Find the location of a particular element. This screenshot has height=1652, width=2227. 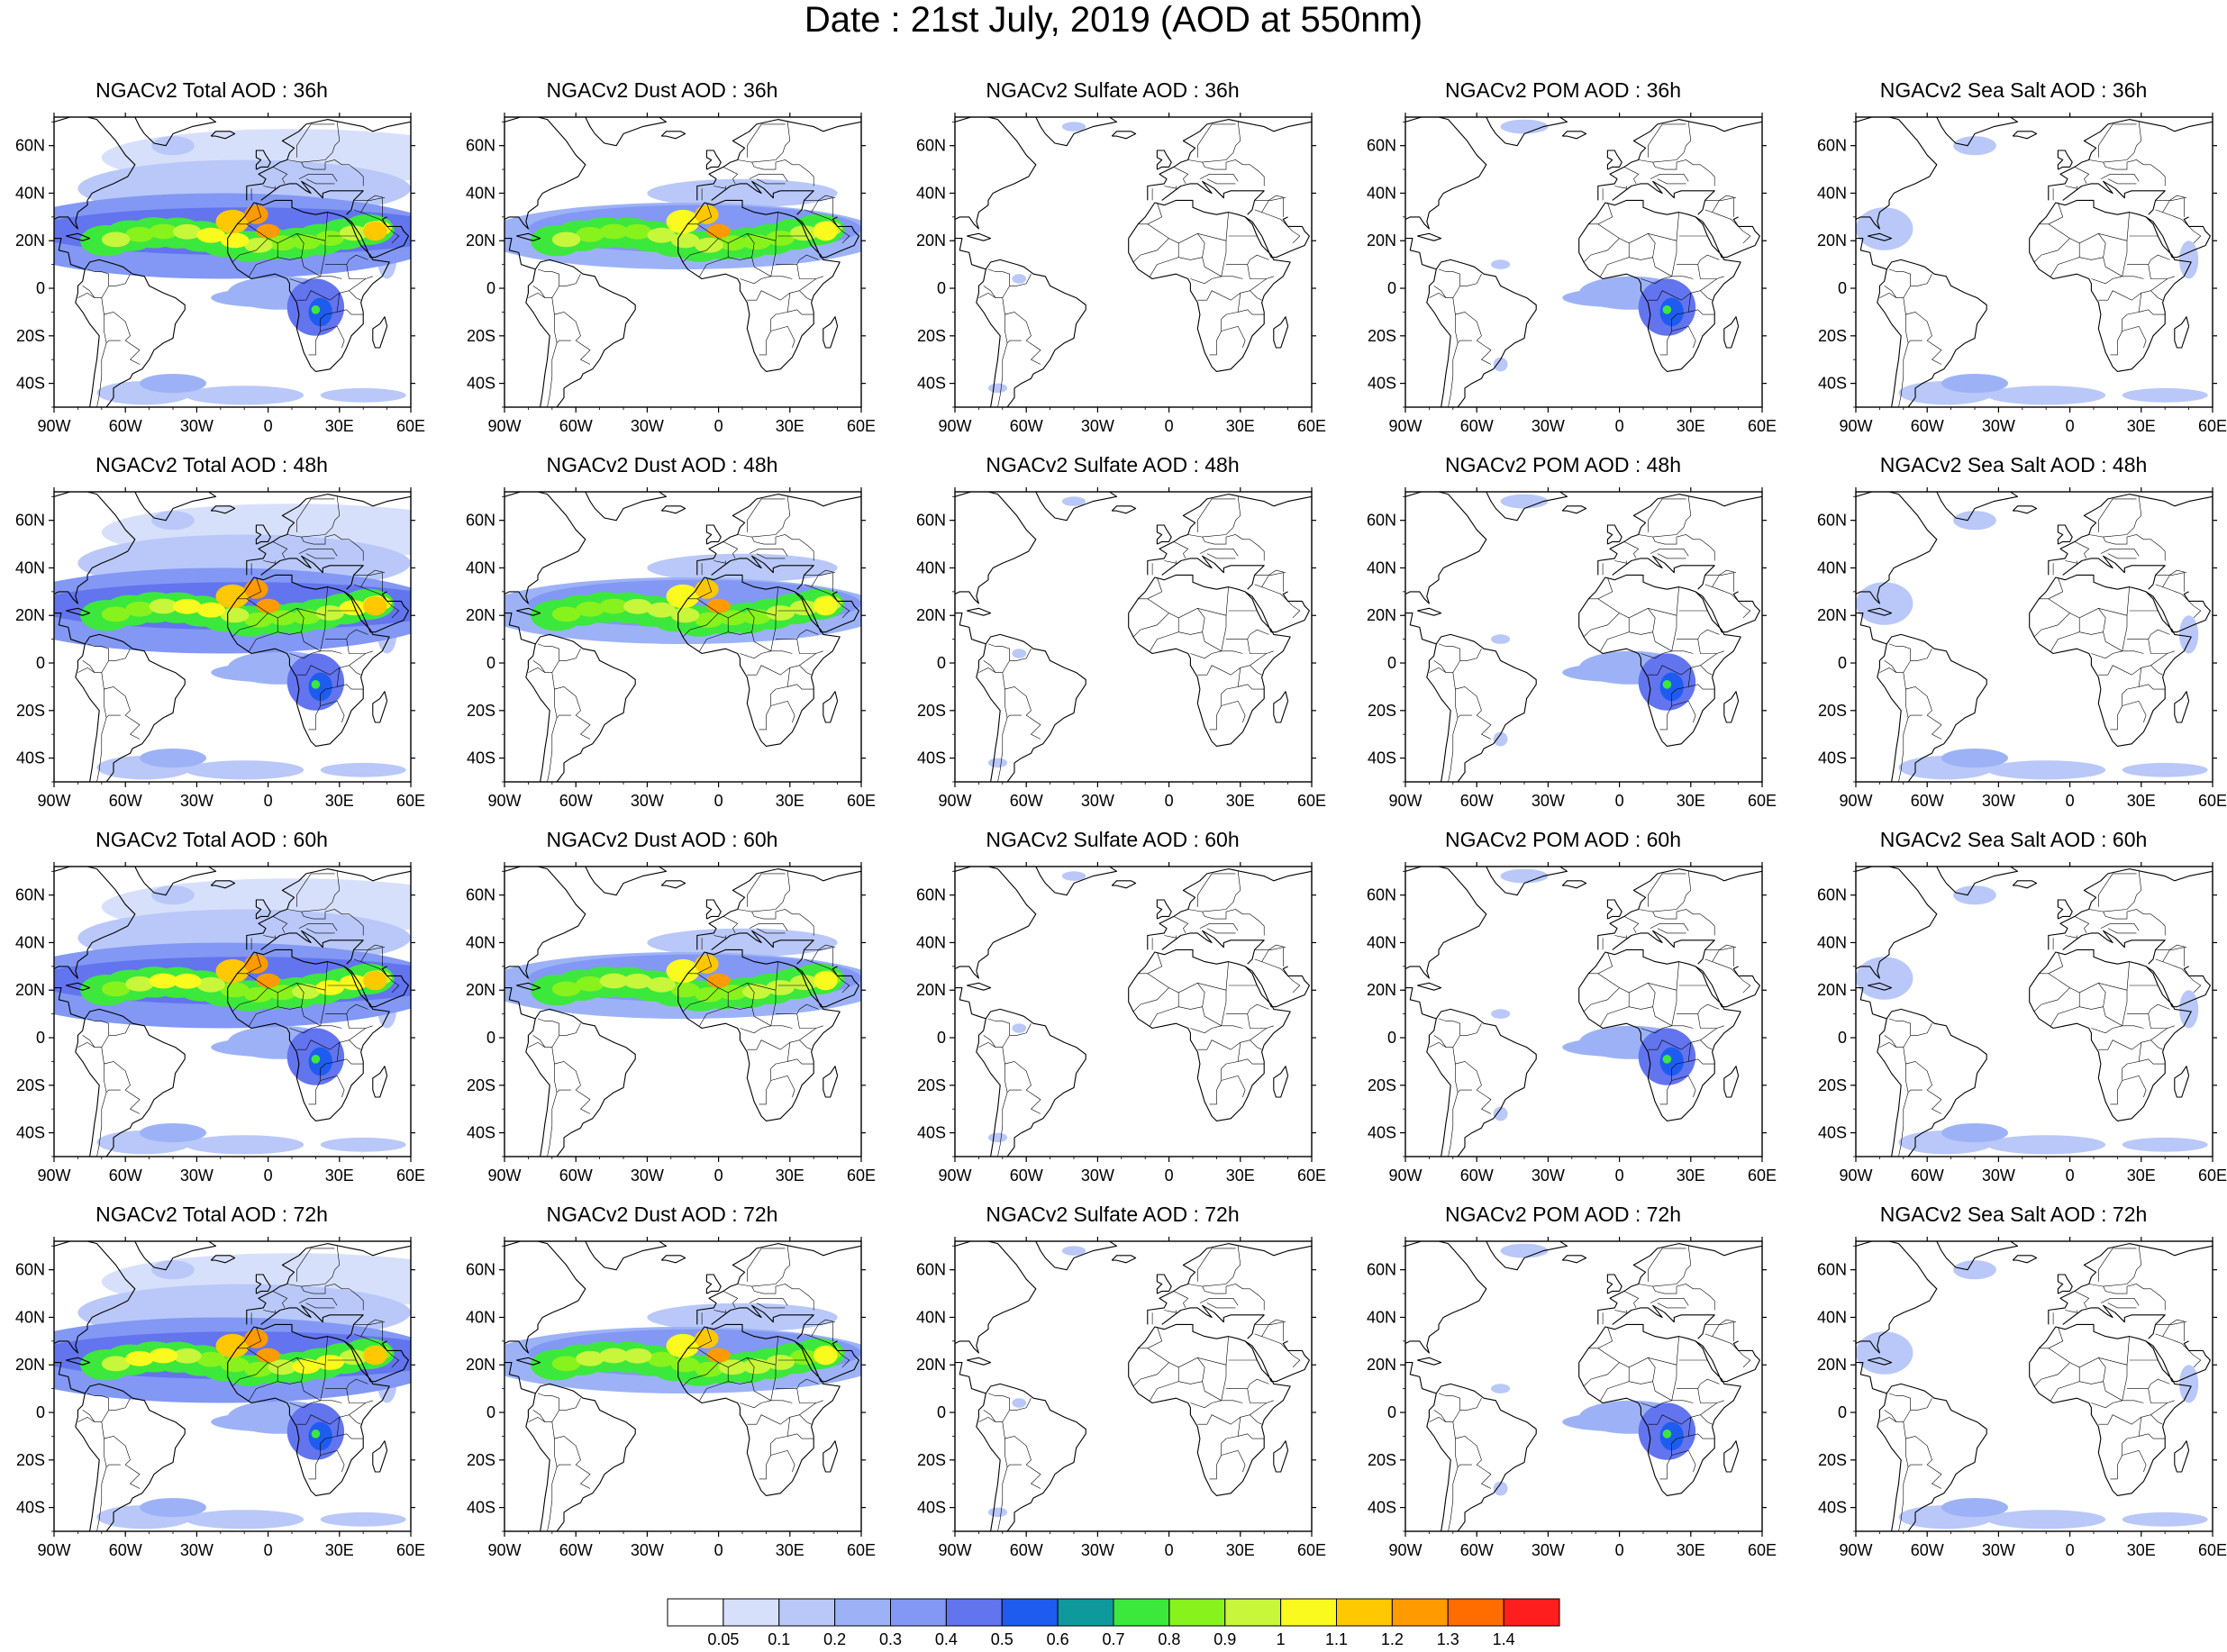

panel-title: NGACv2 Dust AOD : 60h is located at coordinates (662, 839).